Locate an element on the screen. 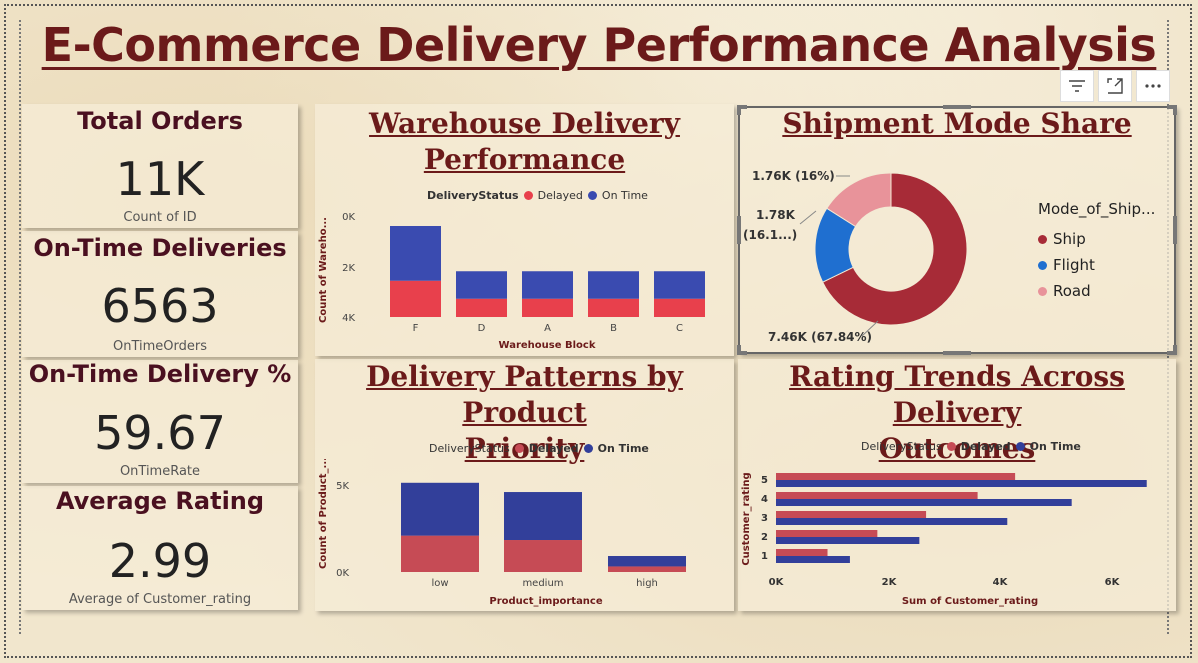 This screenshot has width=1198, height=663. legend-label: Ship is located at coordinates (1069, 239).